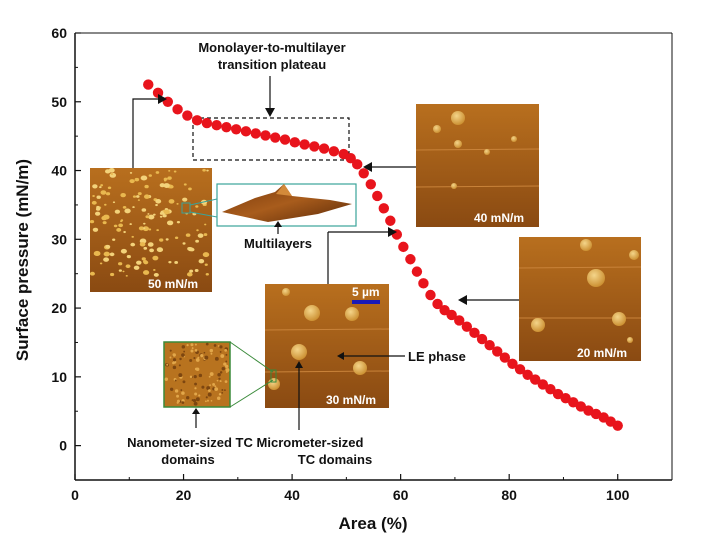 This screenshot has height=540, width=720. I want to click on plateau-label-line1: Monolayer-to-multilayer, so click(271, 47).